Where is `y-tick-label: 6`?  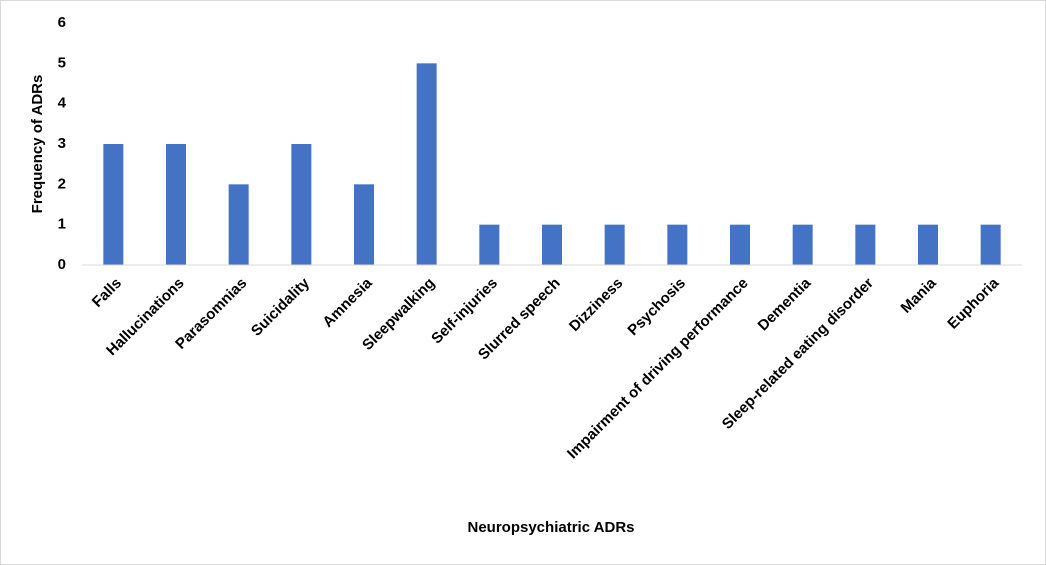
y-tick-label: 6 is located at coordinates (62, 22).